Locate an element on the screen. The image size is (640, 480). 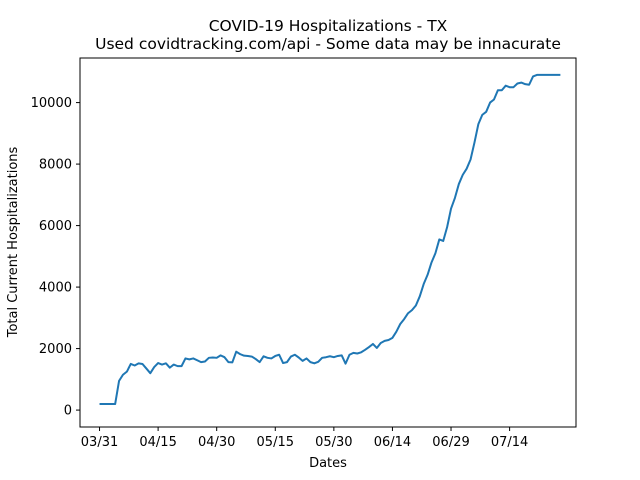
x-tick-label: 04/30 is located at coordinates (216, 442).